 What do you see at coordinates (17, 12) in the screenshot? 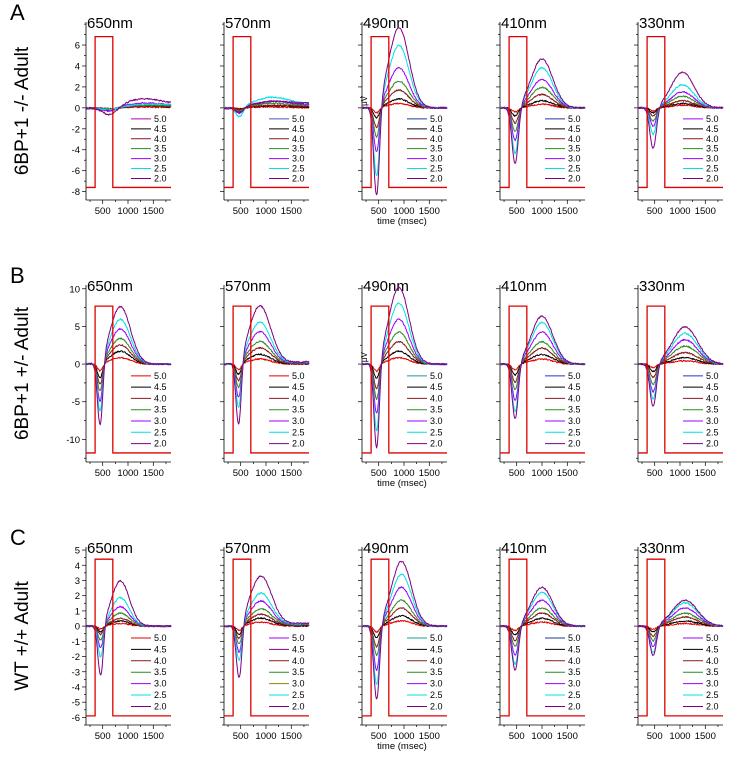
I see `panel-letter-a: A` at bounding box center [17, 12].